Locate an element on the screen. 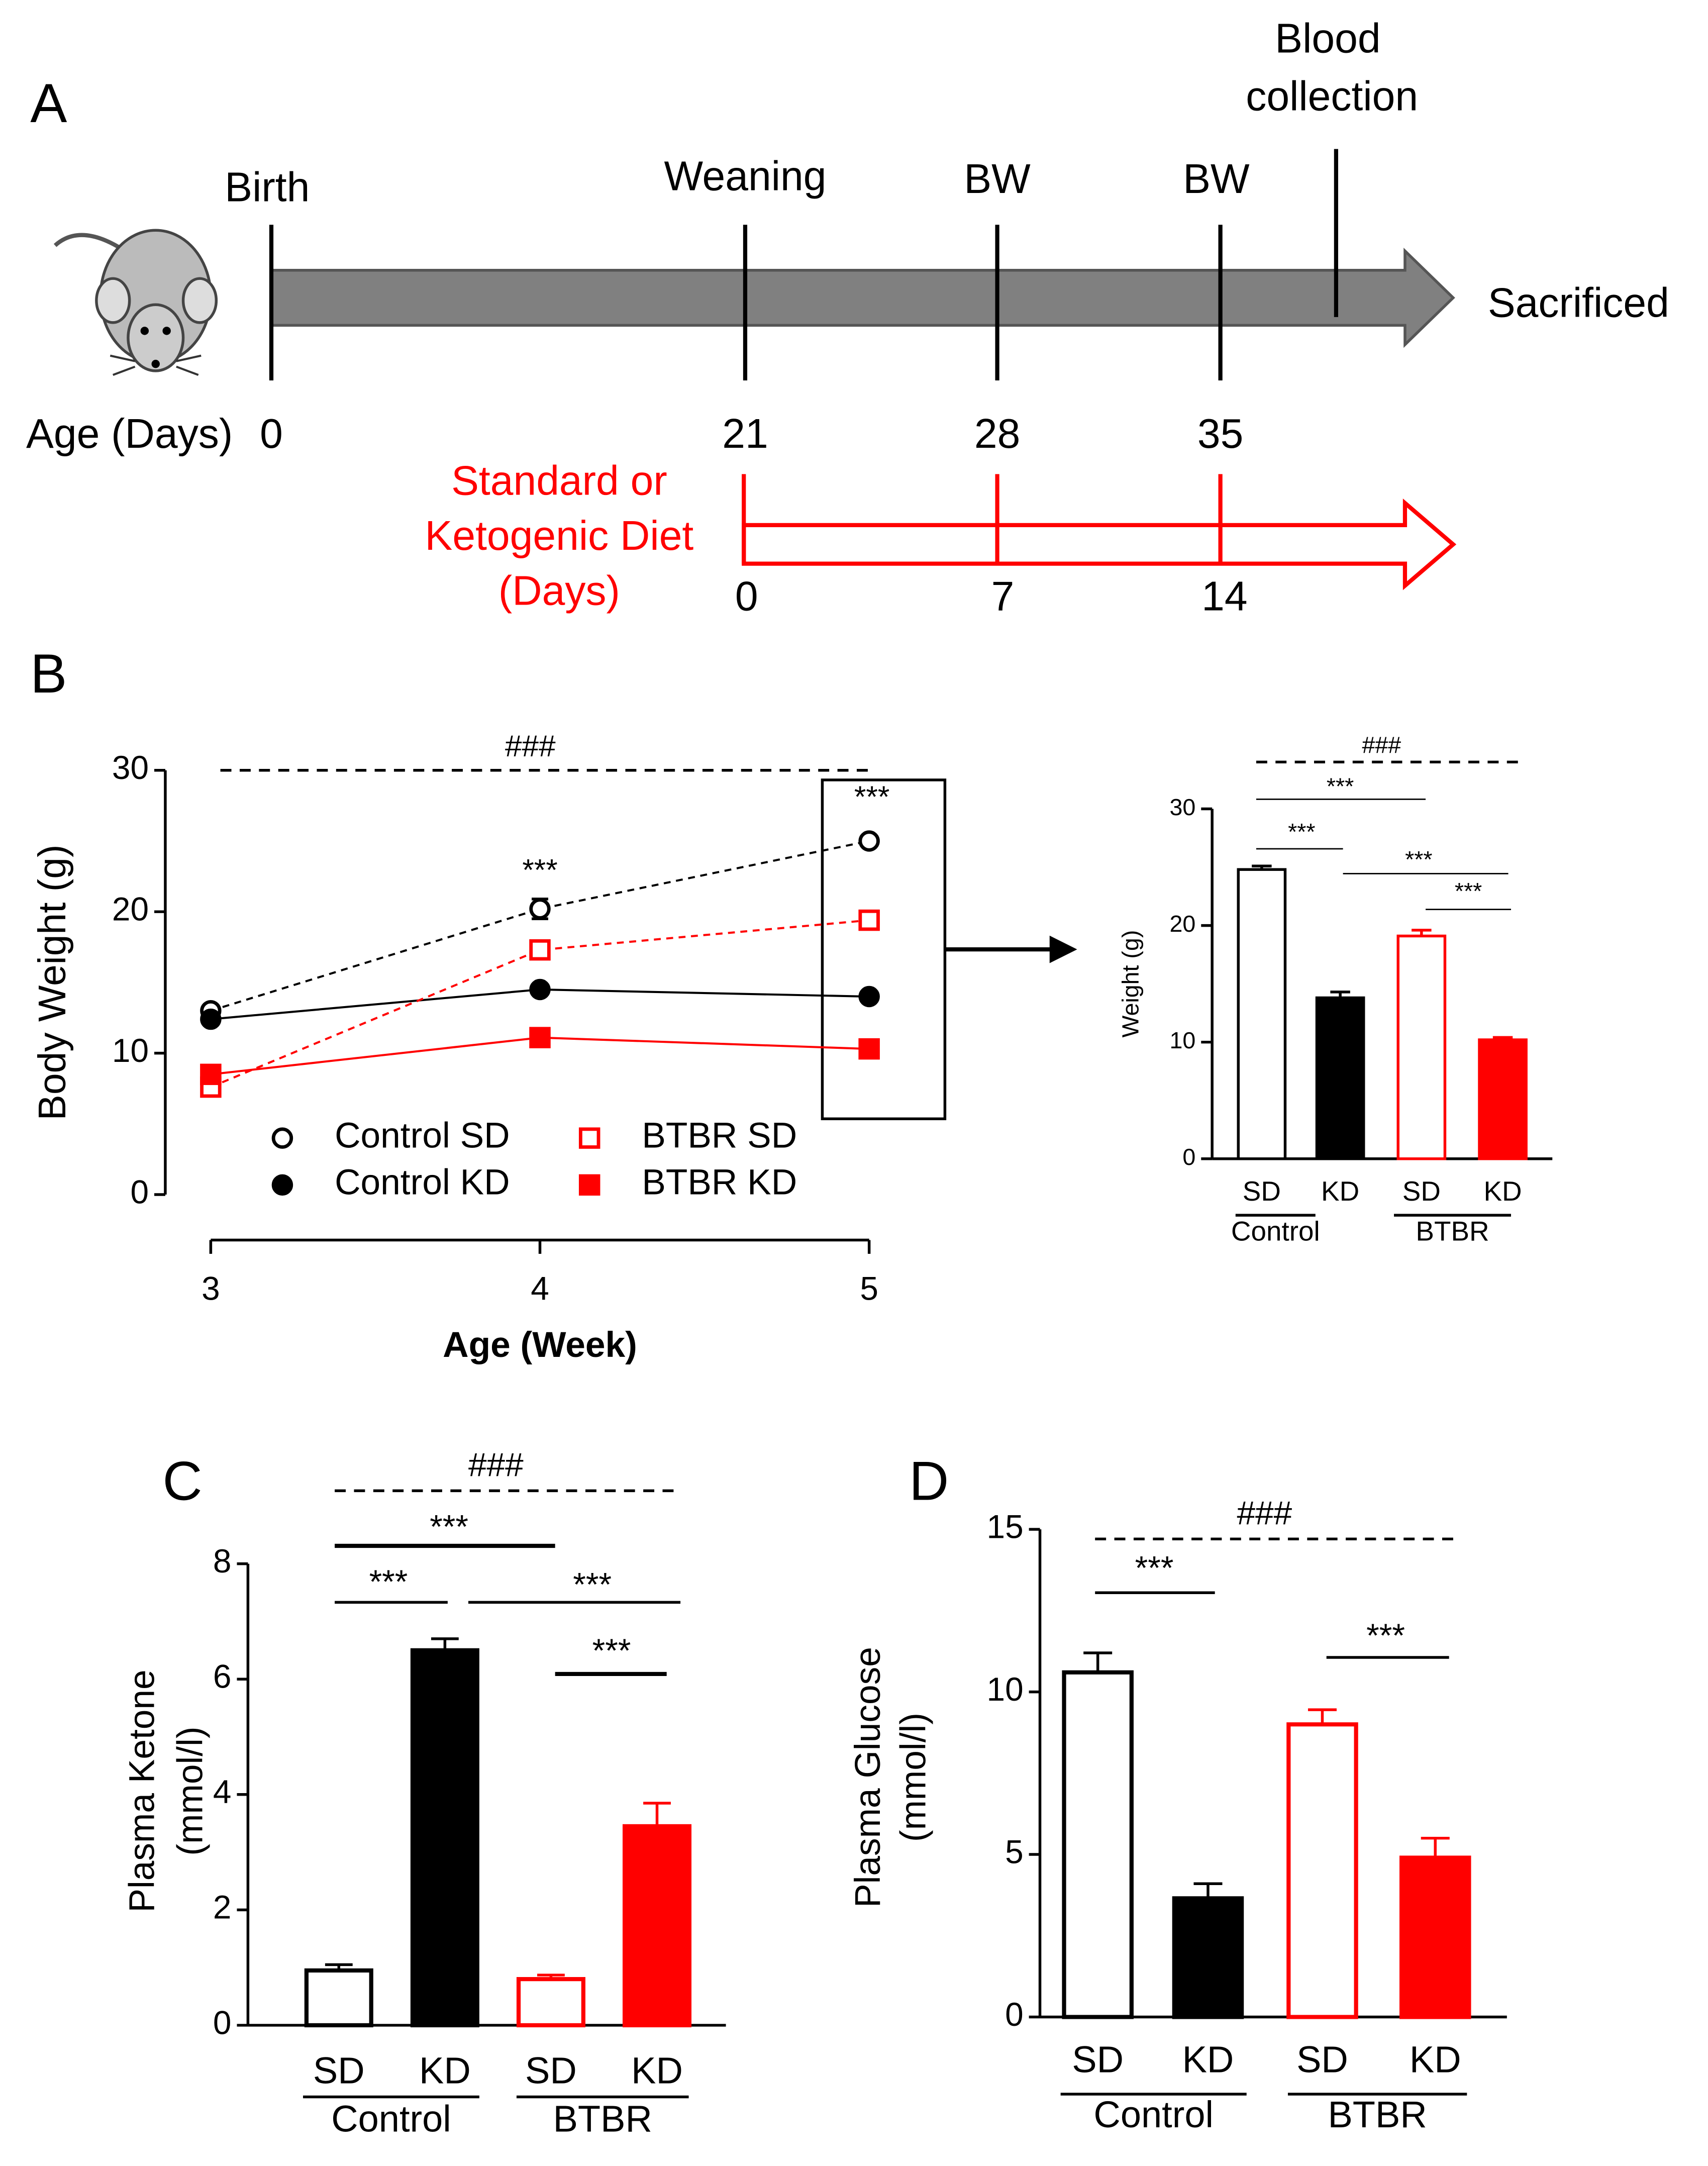  panel-label: D is located at coordinates (929, 1481).